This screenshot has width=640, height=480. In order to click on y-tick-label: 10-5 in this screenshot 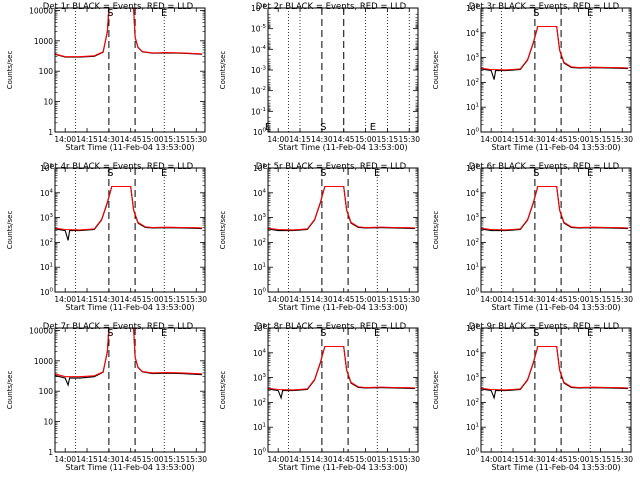, I will do `click(259, 28)`.